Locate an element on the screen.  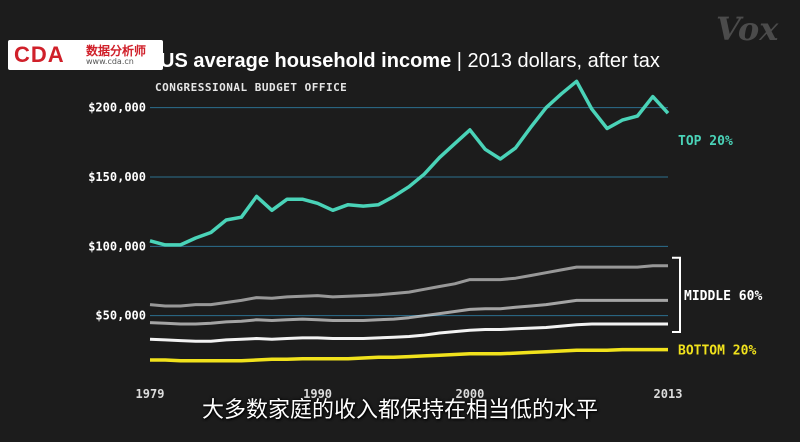
middle-60-bracket is located at coordinates (676, 294).